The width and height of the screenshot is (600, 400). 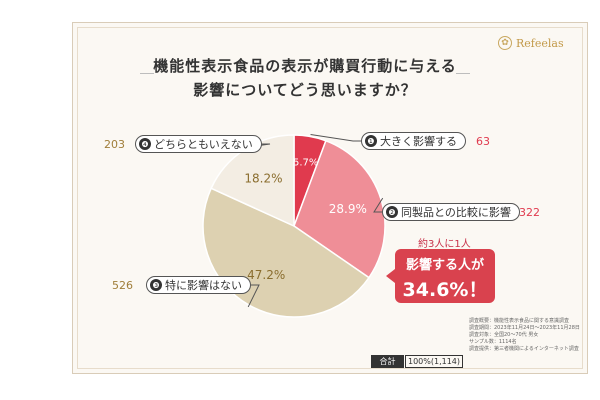 What do you see at coordinates (387, 361) in the screenshot?
I see `total-label: 合計` at bounding box center [387, 361].